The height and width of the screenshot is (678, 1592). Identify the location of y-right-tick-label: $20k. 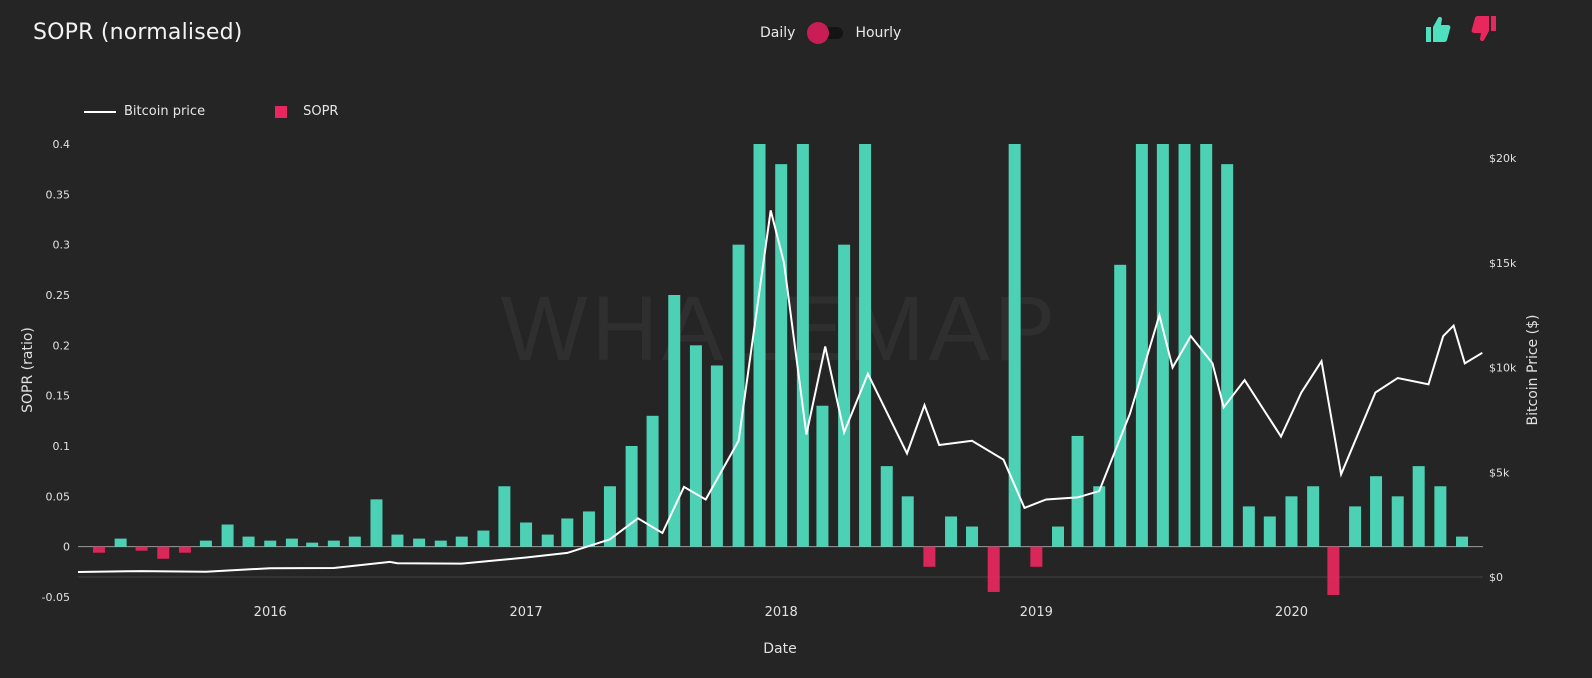
(1503, 158).